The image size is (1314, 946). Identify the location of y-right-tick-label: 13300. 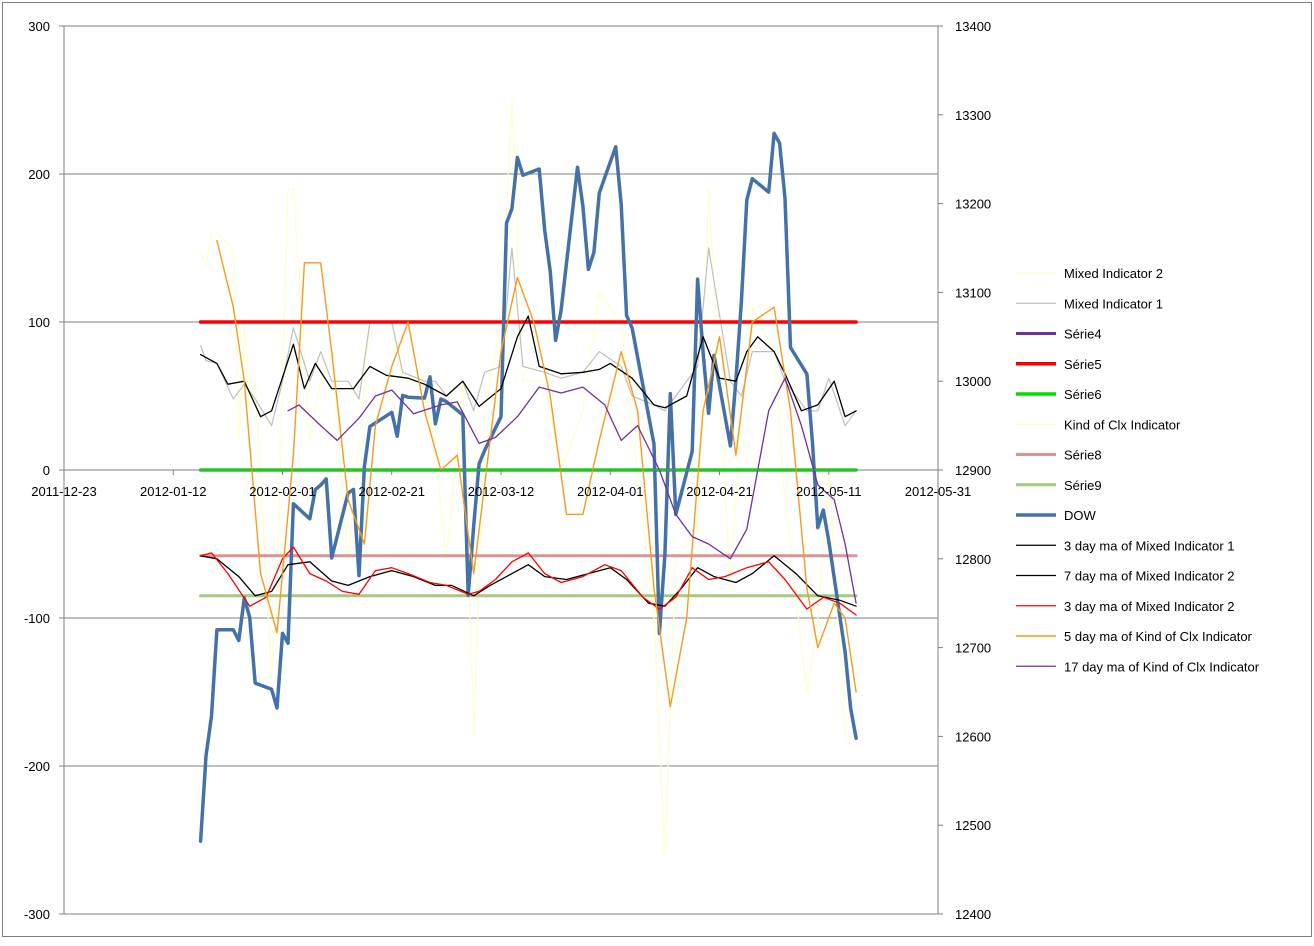
(973, 115).